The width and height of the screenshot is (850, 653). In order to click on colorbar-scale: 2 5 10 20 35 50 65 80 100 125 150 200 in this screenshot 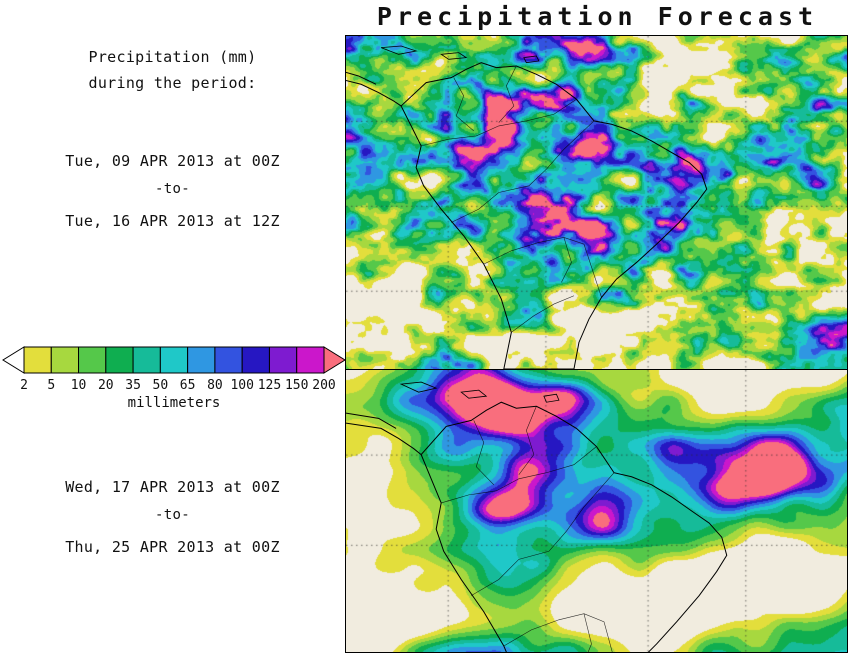, I will do `click(174, 369)`.